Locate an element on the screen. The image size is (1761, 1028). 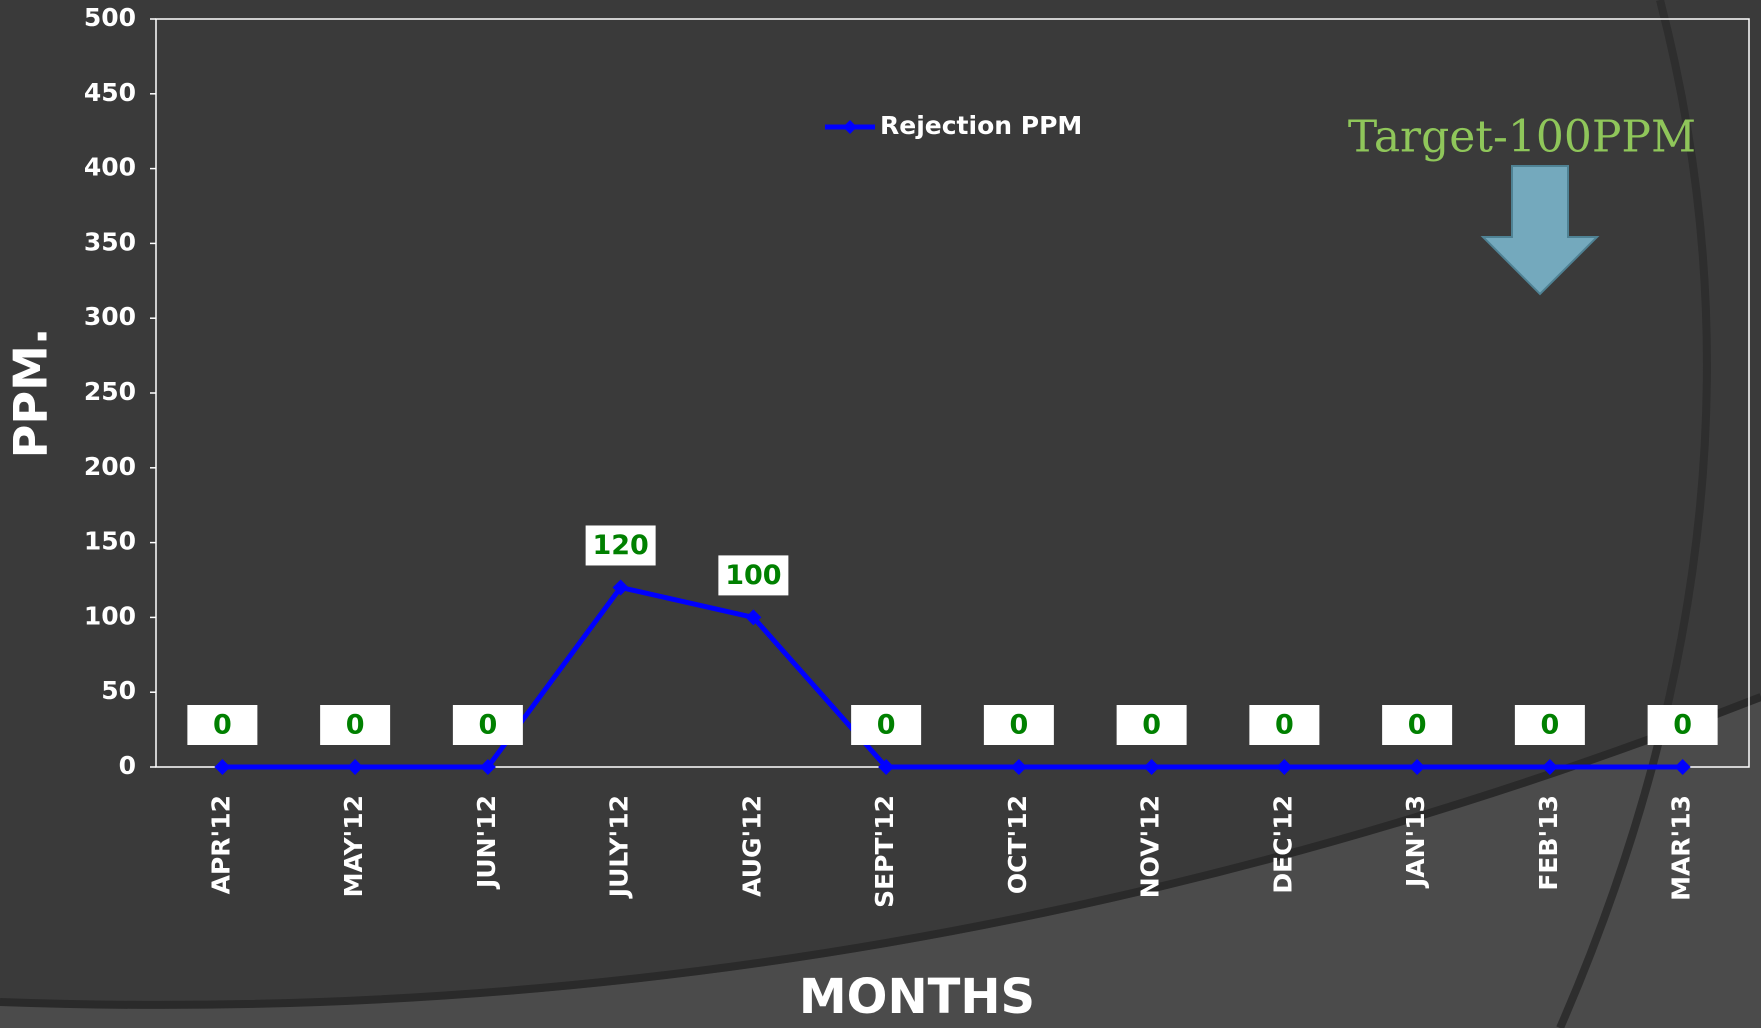
y-tick-label: 250 is located at coordinates (110, 391).